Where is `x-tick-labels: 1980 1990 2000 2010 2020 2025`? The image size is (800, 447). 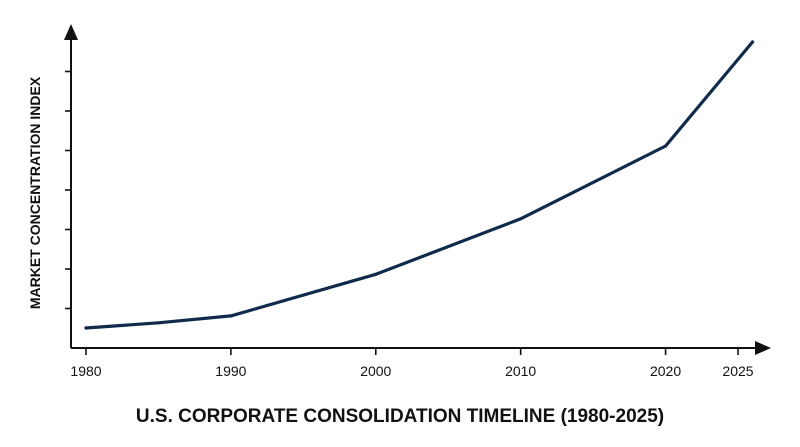 x-tick-labels: 1980 1990 2000 2010 2020 2025 is located at coordinates (411, 371).